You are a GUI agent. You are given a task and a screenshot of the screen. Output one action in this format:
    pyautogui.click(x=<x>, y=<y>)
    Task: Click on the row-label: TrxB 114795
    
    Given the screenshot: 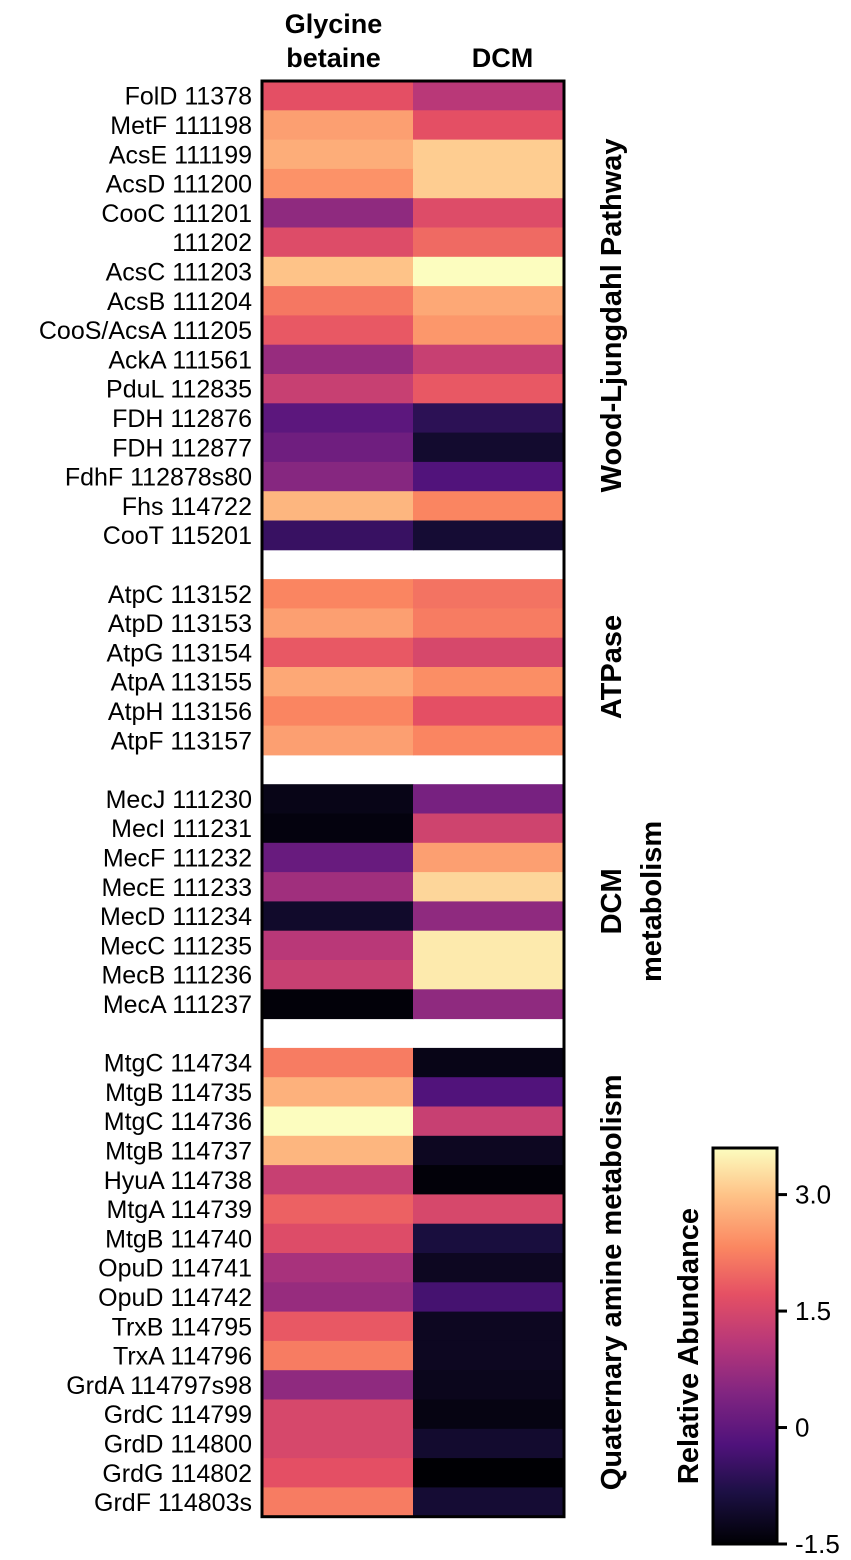 What is the action you would take?
    pyautogui.click(x=182, y=1327)
    